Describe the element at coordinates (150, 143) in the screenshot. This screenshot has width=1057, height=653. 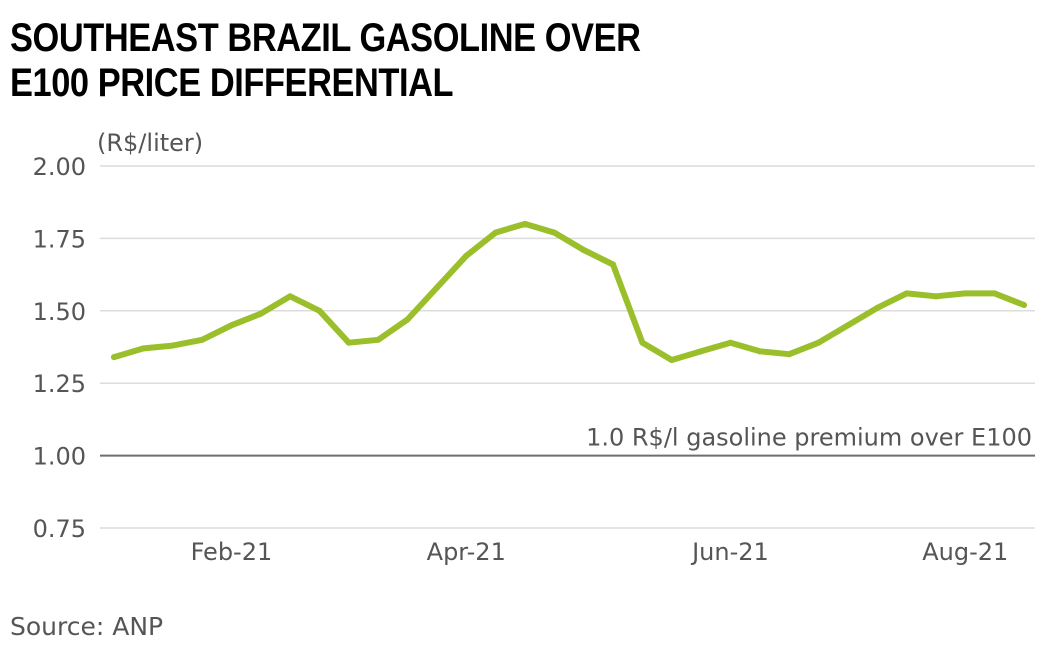
I see `y-axis-unit-label: (R$/liter)` at that location.